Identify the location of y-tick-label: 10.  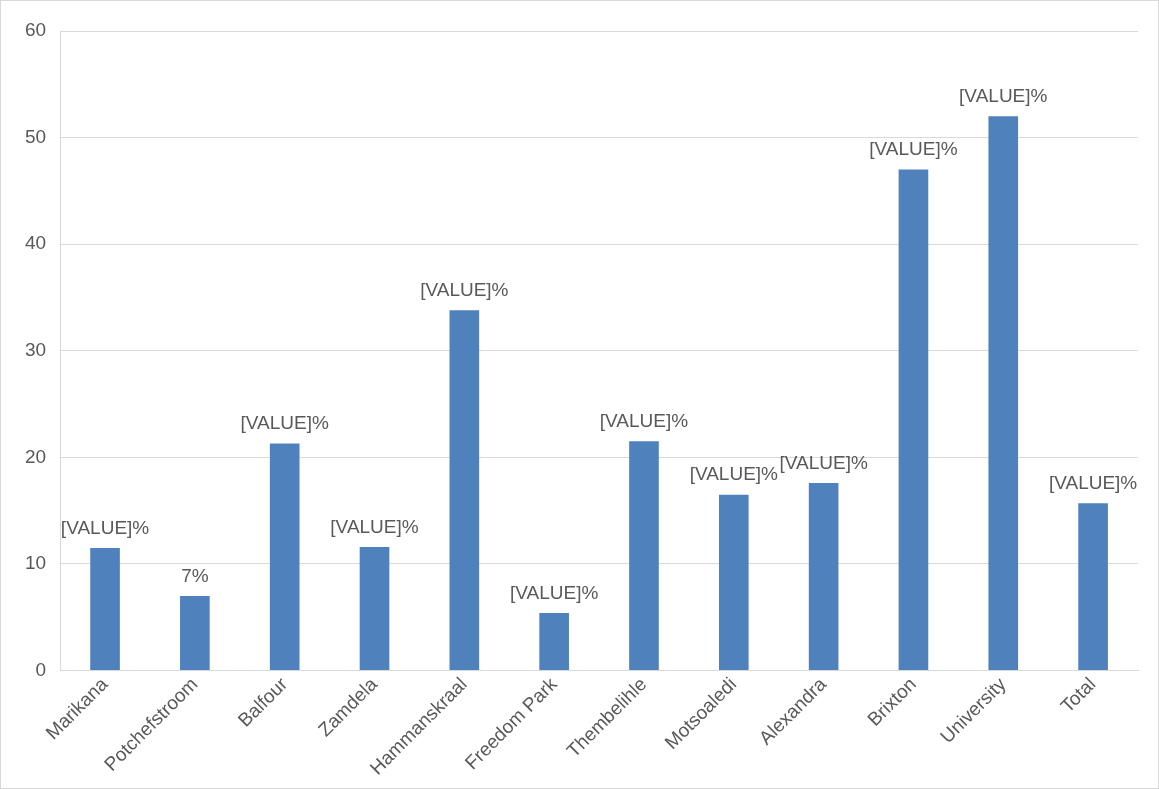
(35, 563).